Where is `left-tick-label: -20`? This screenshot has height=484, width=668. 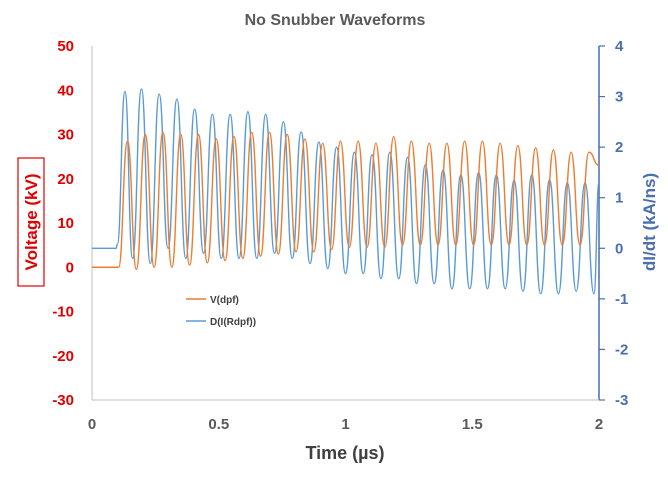 left-tick-label: -20 is located at coordinates (63, 356).